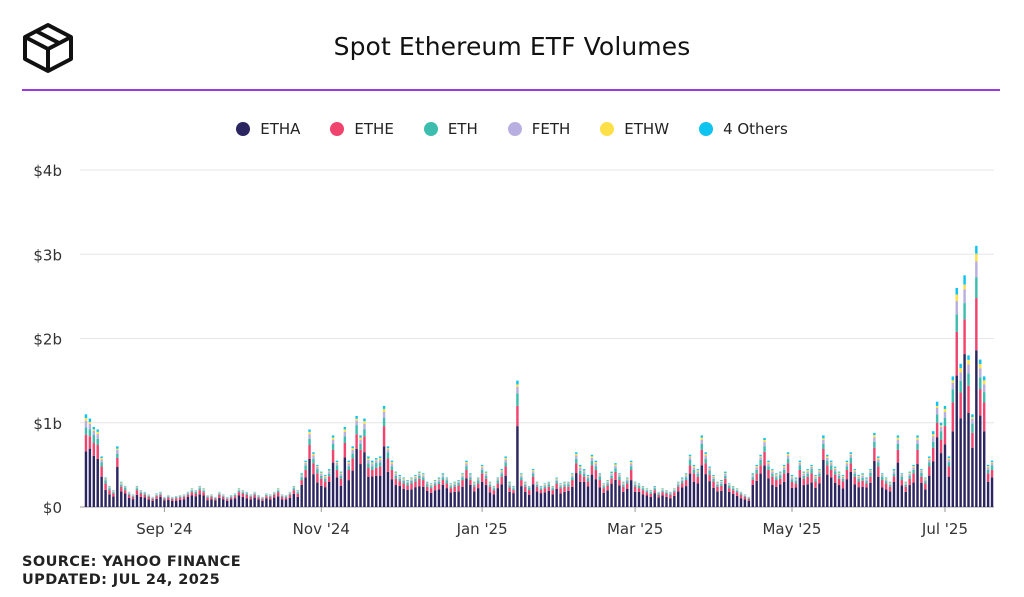 The width and height of the screenshot is (1024, 597). What do you see at coordinates (47, 424) in the screenshot?
I see `y-tick-label: $1b` at bounding box center [47, 424].